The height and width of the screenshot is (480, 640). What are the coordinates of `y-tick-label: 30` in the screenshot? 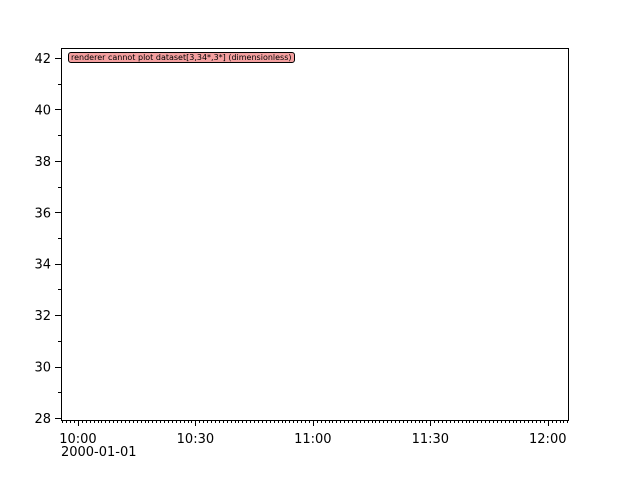 It's located at (42, 368).